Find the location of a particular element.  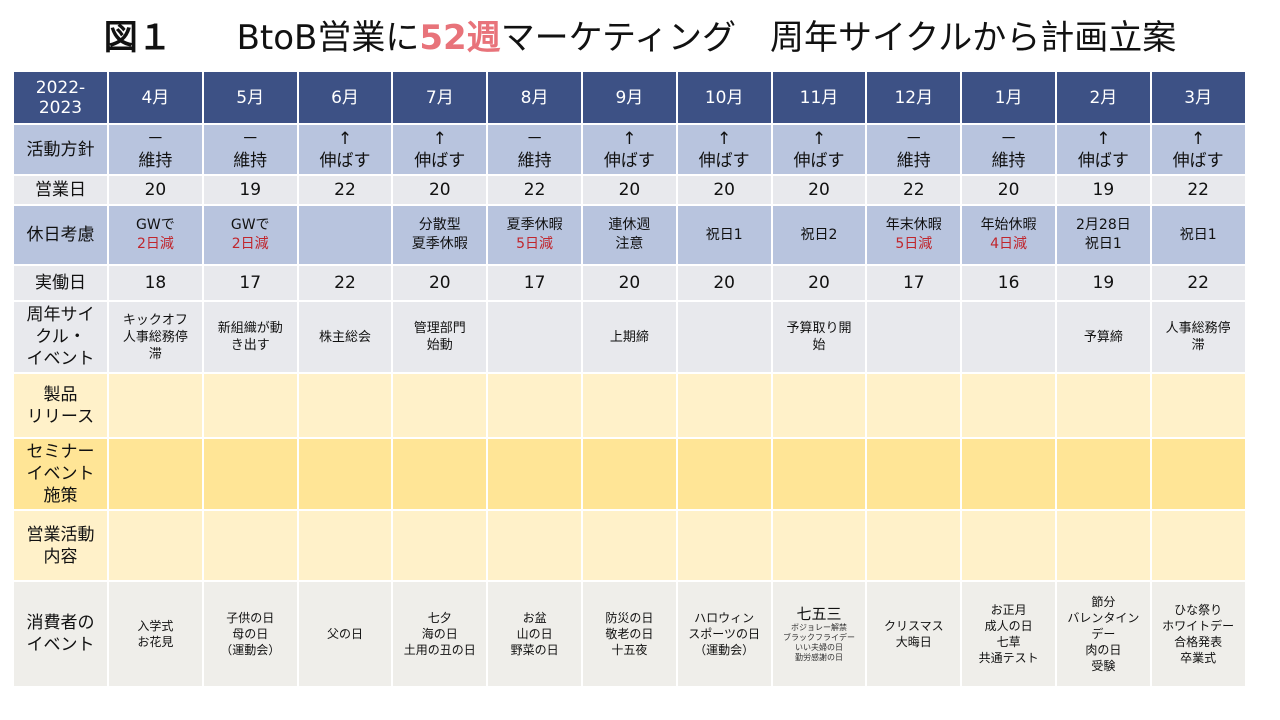

annual-cycle-cell: 株主総会 is located at coordinates (345, 337).